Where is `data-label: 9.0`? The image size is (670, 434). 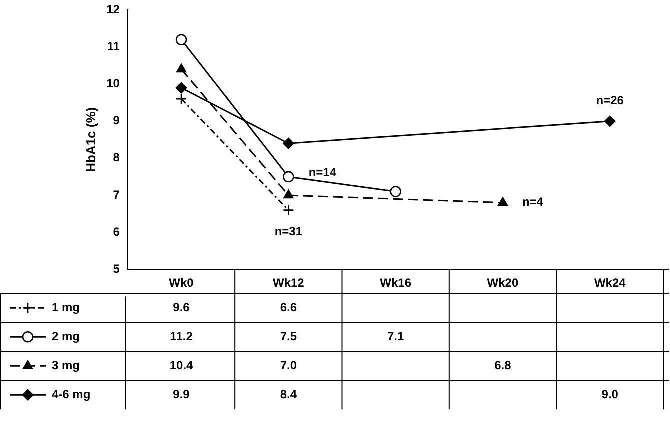
data-label: 9.0 is located at coordinates (610, 394).